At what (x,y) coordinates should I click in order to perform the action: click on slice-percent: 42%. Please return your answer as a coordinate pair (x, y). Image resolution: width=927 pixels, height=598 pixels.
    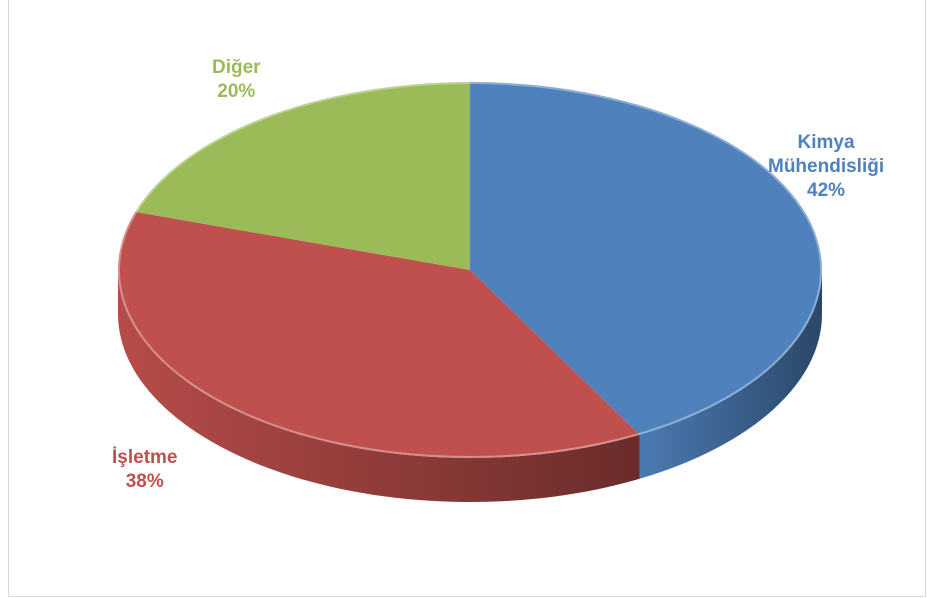
    Looking at the image, I should click on (826, 190).